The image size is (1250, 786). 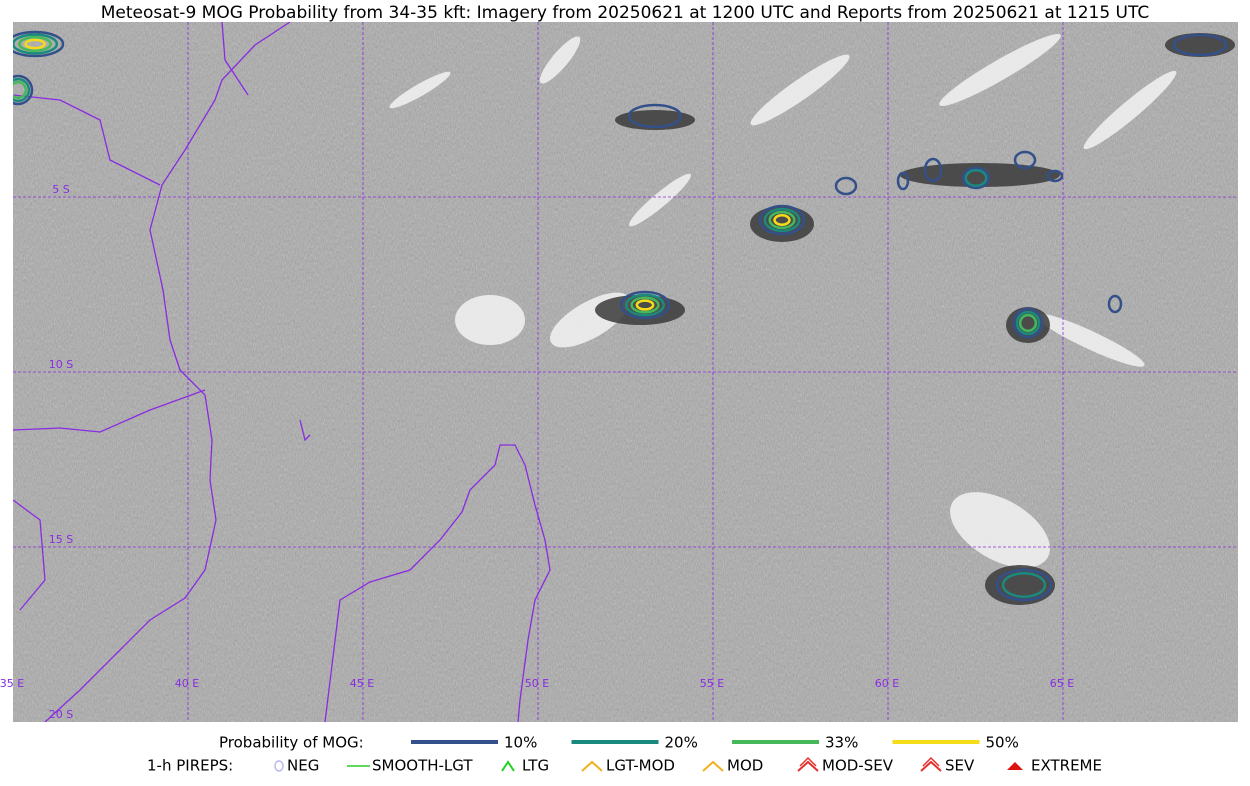 What do you see at coordinates (858, 766) in the screenshot?
I see `legend-label: MOD-SEV` at bounding box center [858, 766].